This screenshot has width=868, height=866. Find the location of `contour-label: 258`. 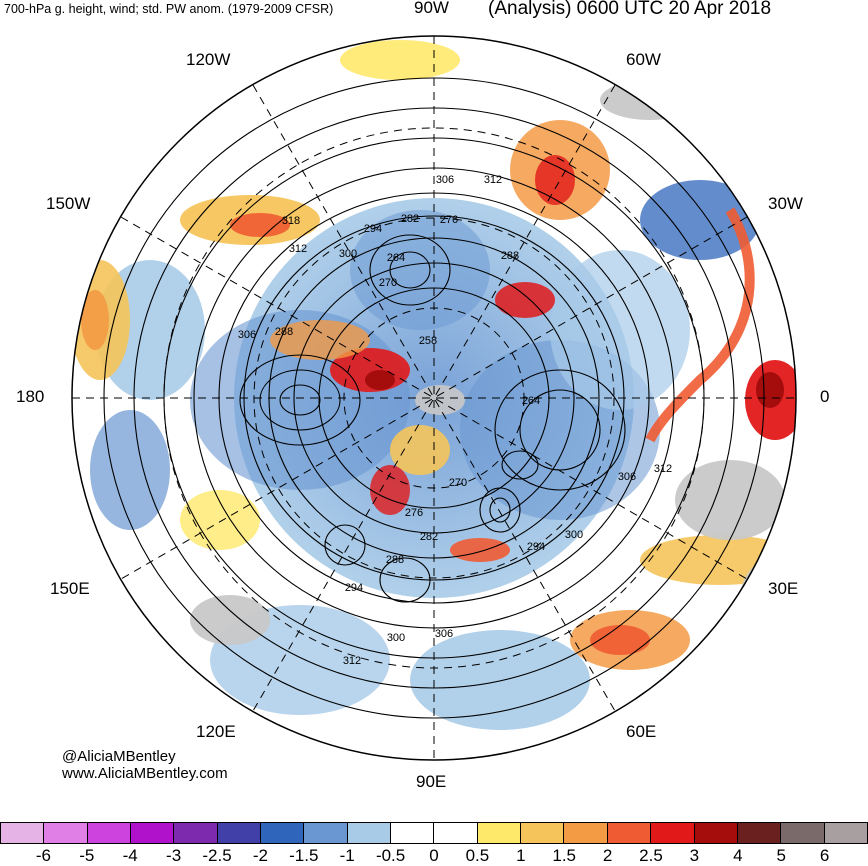

contour-label: 258 is located at coordinates (428, 341).